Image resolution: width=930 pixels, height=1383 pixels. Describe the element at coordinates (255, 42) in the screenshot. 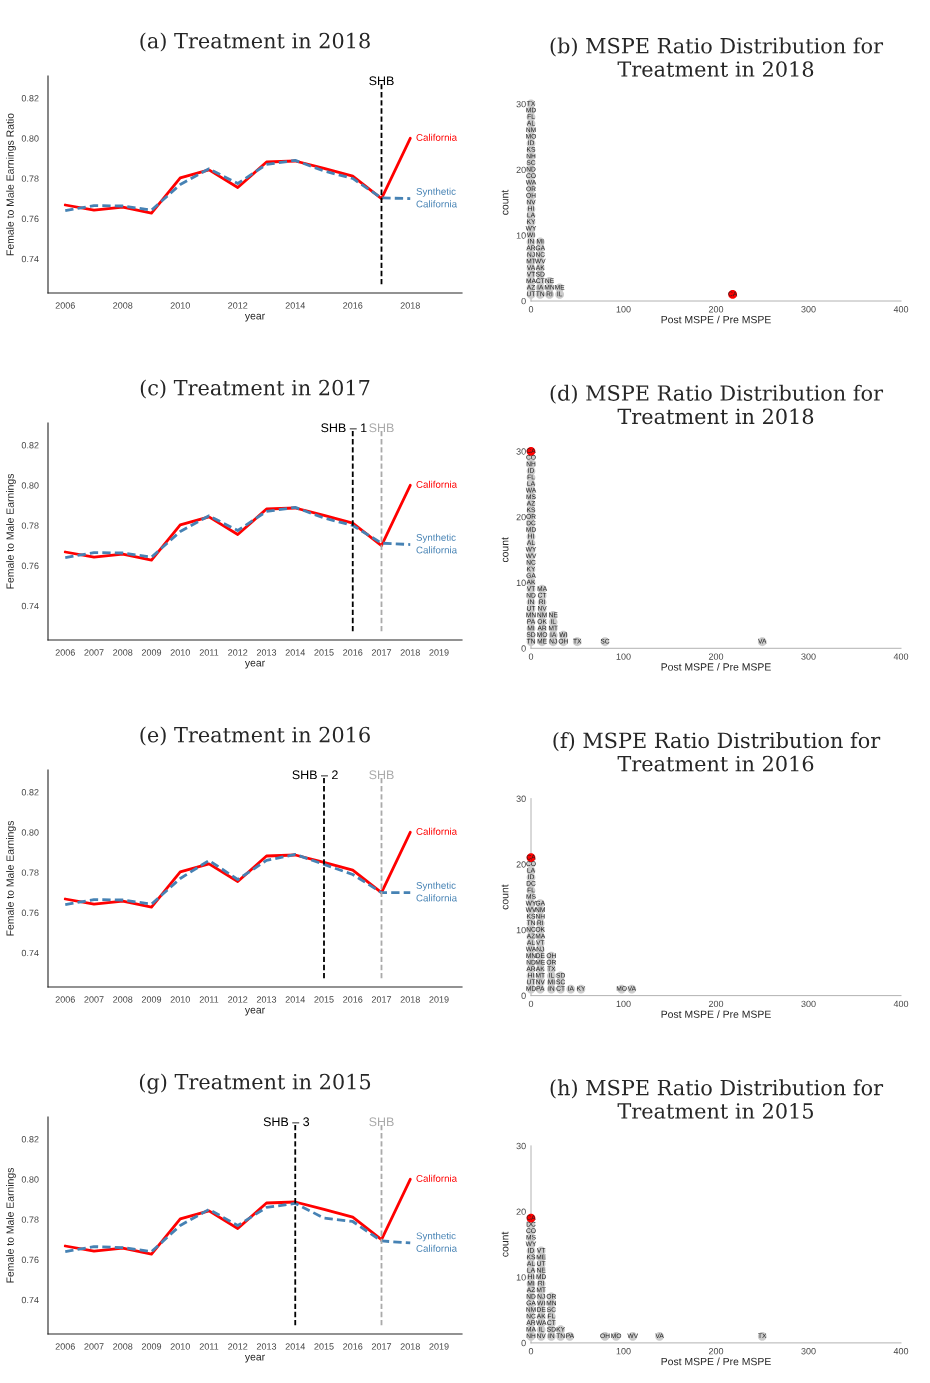

I see `chart-title: (a) Treatment in 2018` at that location.